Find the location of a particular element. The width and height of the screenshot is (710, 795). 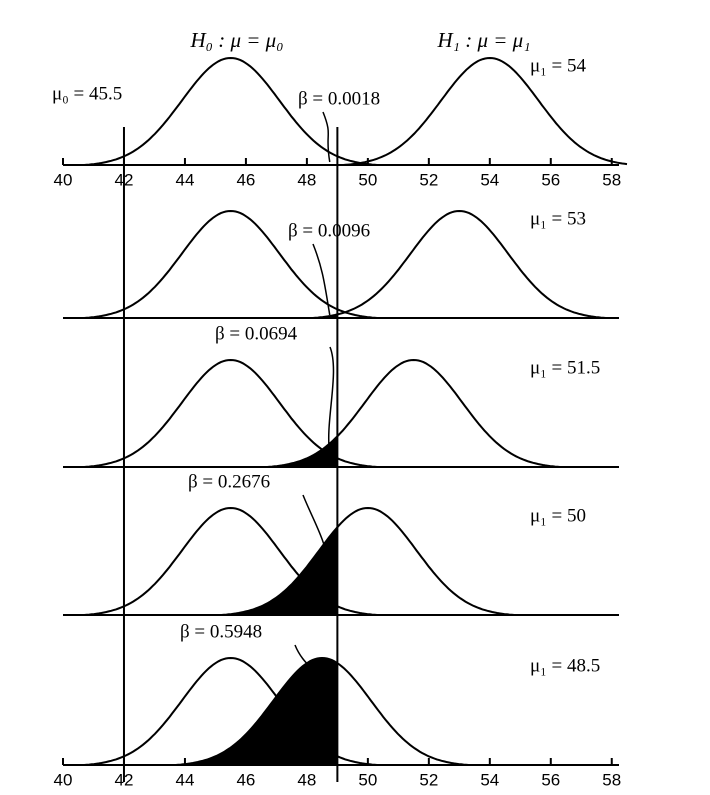

h0-title: H₀ : μ = μ₀ is located at coordinates (236, 40).